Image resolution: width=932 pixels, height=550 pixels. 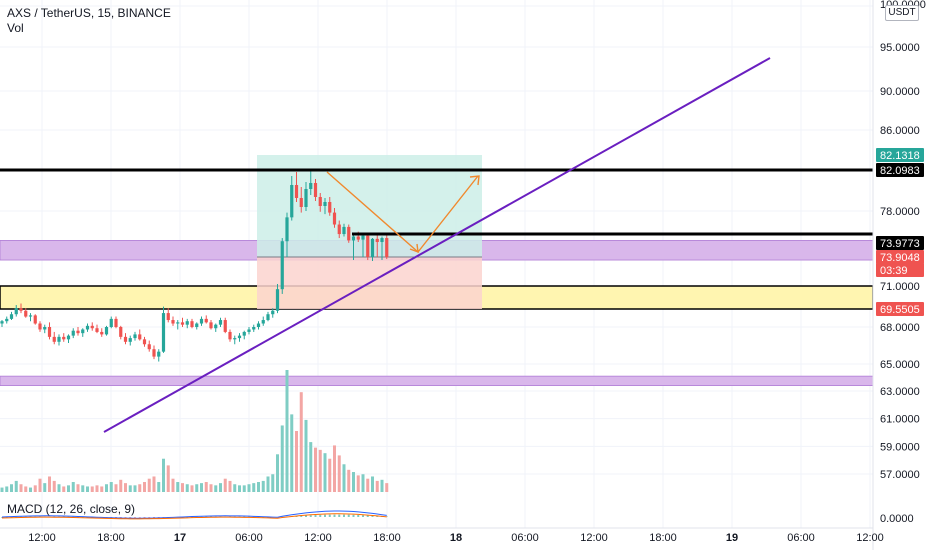 What do you see at coordinates (111, 538) in the screenshot?
I see `time-tick-label: 18:00` at bounding box center [111, 538].